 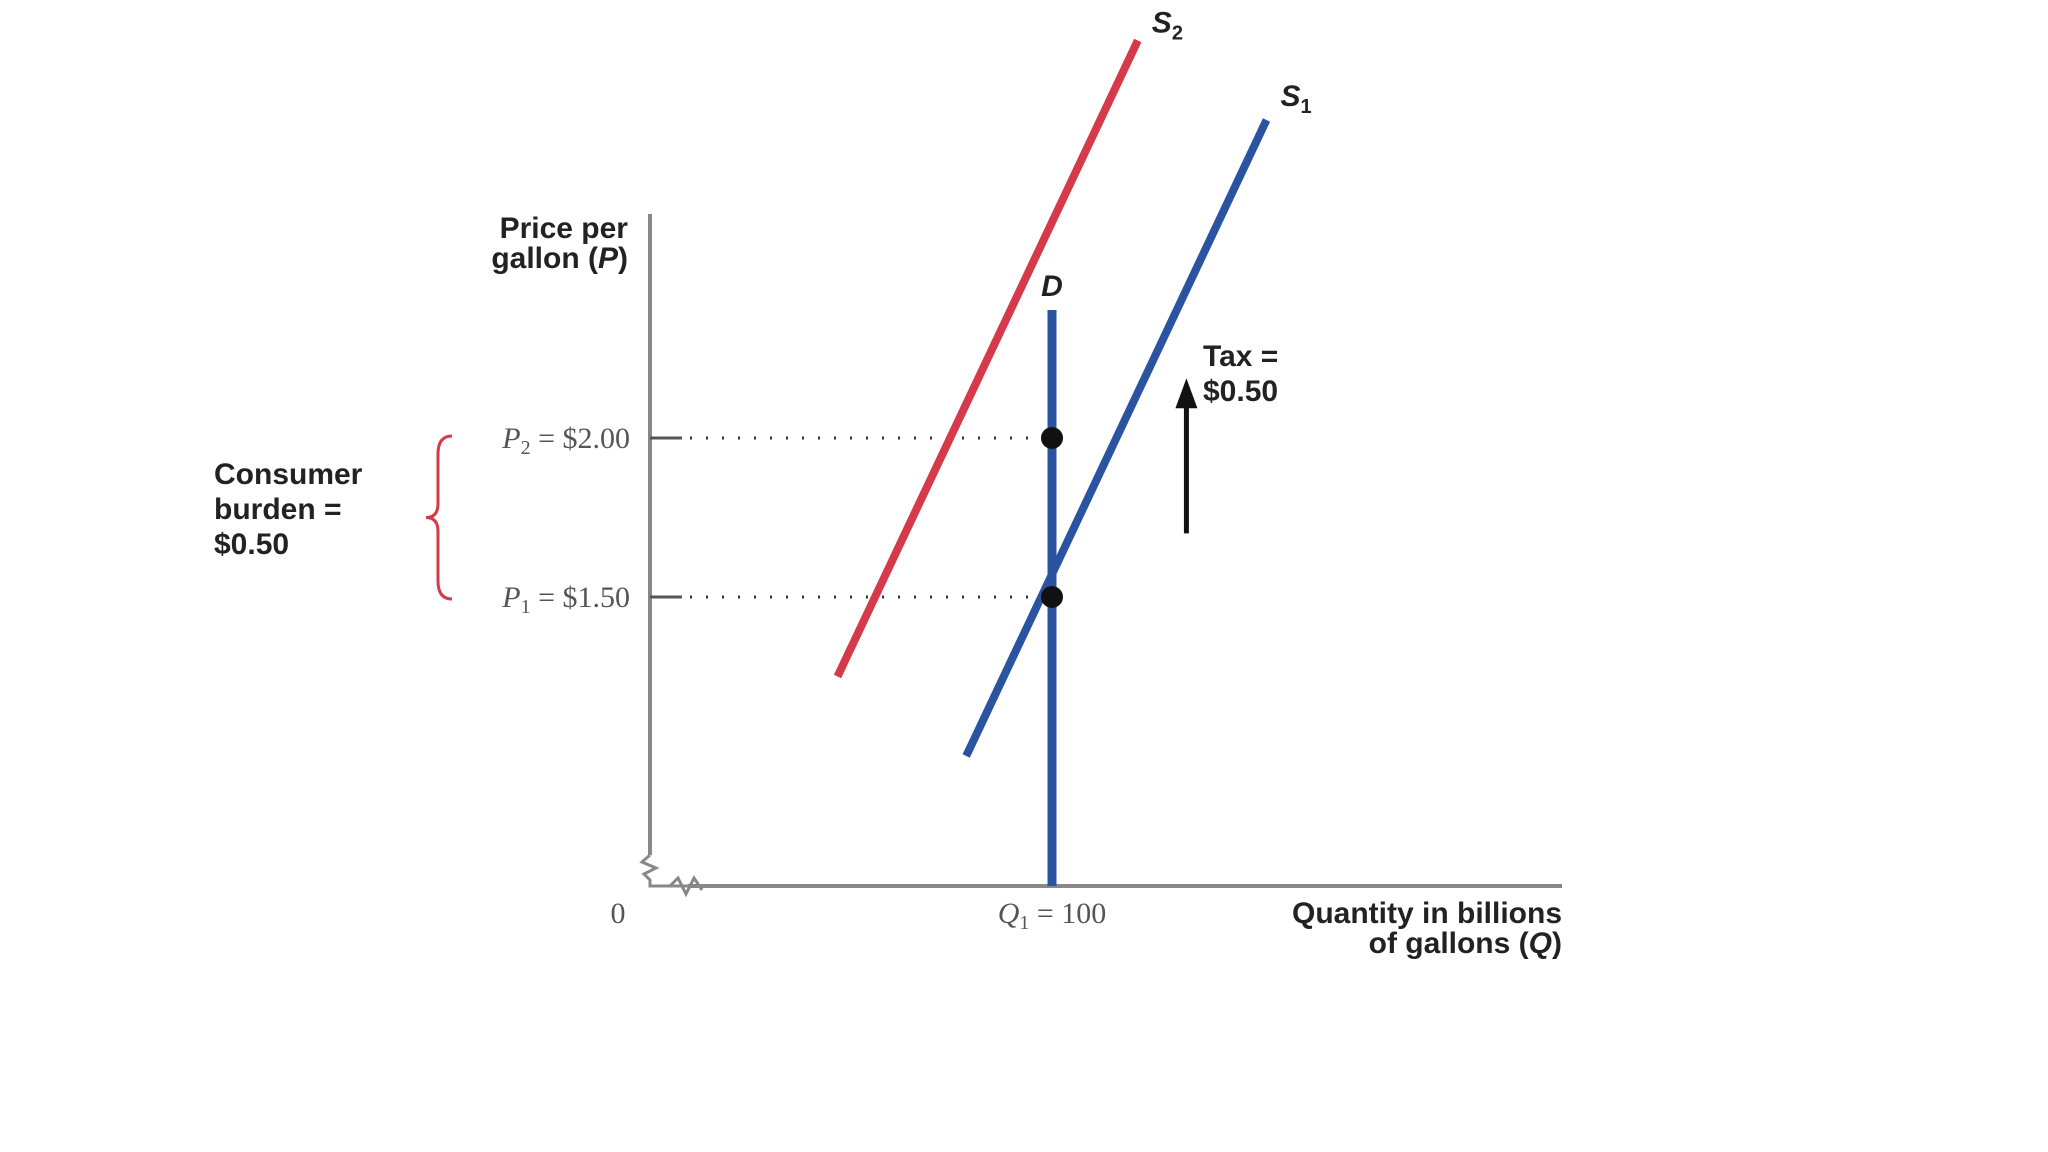 What do you see at coordinates (1167, 26) in the screenshot?
I see `supply-curve-s2-label: S2` at bounding box center [1167, 26].